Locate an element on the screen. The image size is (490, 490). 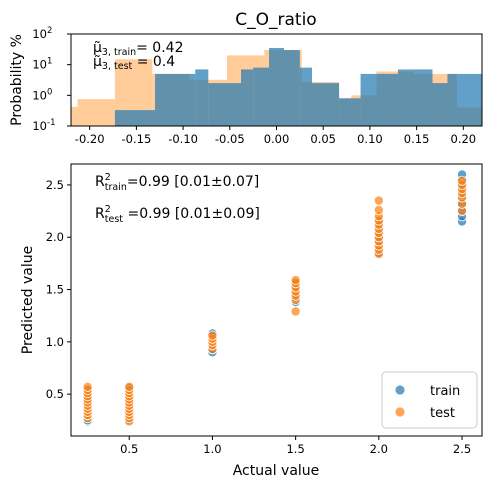
median-train-annotation: μ̃3, train= 0.42 is located at coordinates (138, 49).